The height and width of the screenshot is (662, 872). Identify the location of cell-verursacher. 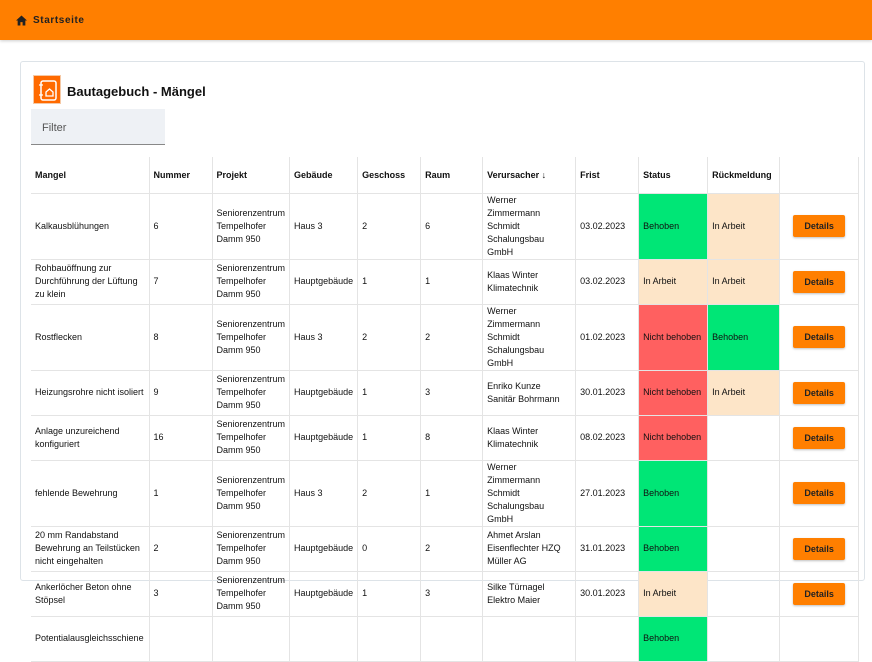
(529, 639).